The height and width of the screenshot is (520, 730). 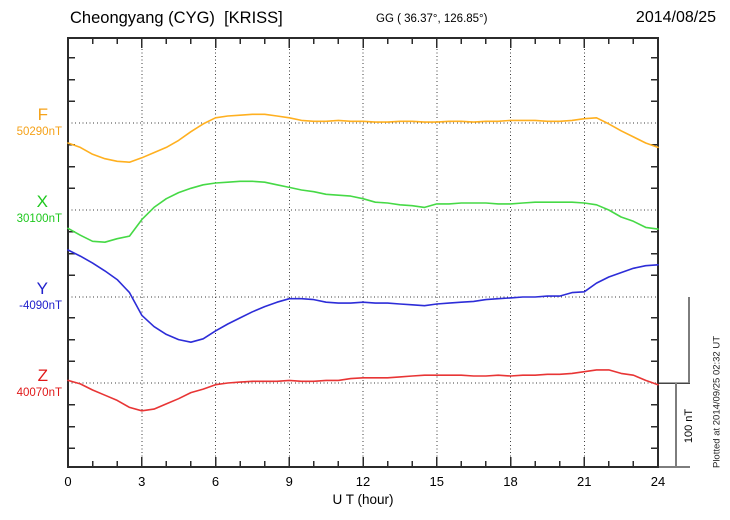 What do you see at coordinates (31, 122) in the screenshot?
I see `series-label-F: F 50290nT` at bounding box center [31, 122].